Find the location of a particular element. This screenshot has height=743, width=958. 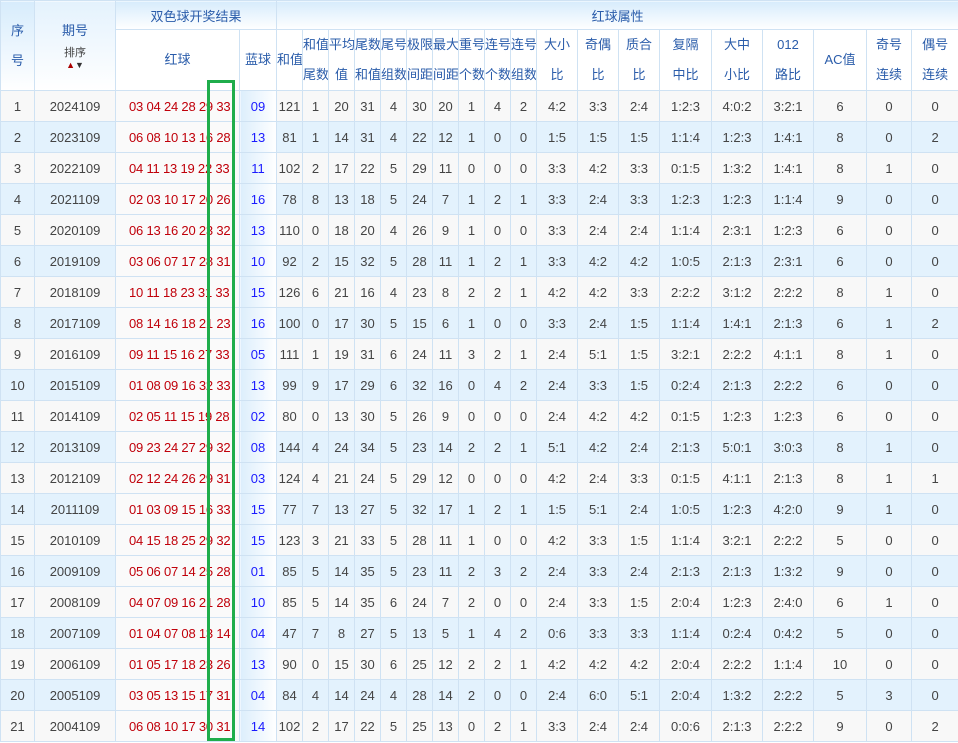

seq-cell: 11 is located at coordinates (17, 416).